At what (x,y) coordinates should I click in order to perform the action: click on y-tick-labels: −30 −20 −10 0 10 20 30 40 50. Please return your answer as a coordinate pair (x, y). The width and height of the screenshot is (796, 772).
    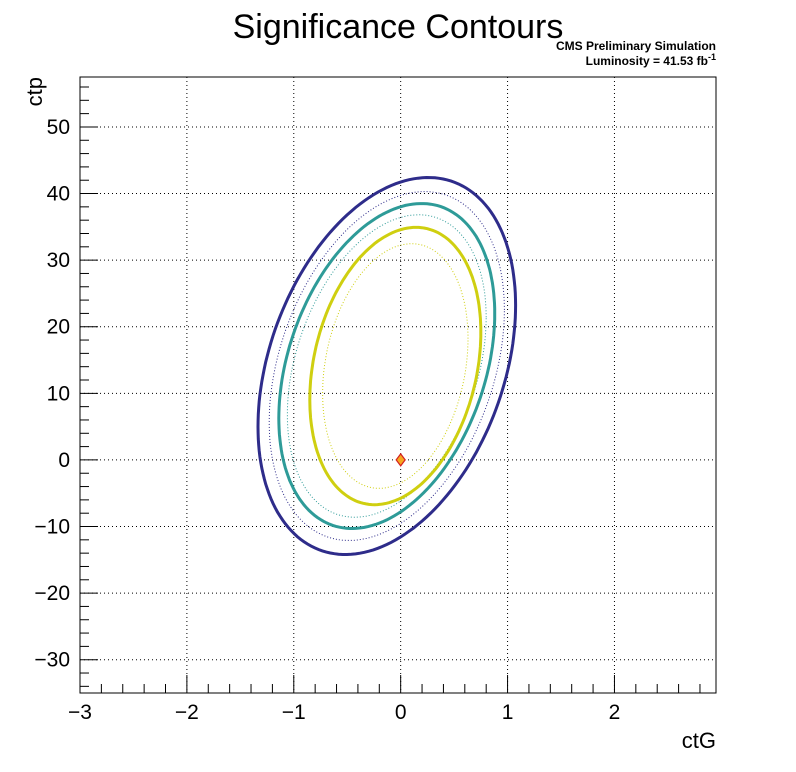
    Looking at the image, I should click on (52, 394).